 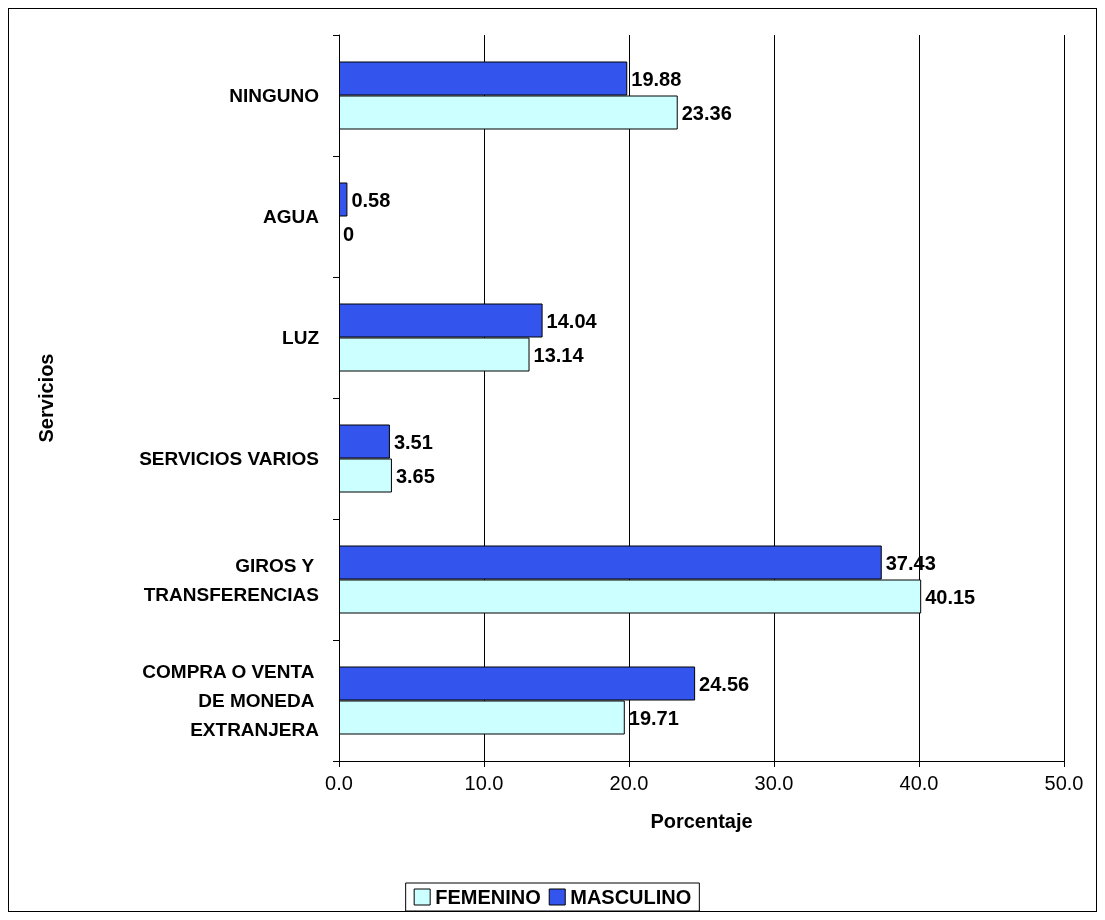 What do you see at coordinates (371, 199) in the screenshot?
I see `data-label: 0.58` at bounding box center [371, 199].